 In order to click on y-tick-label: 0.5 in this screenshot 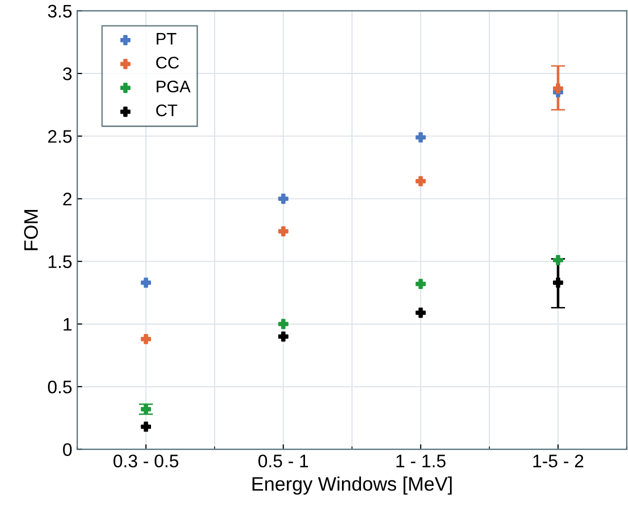, I will do `click(60, 387)`.